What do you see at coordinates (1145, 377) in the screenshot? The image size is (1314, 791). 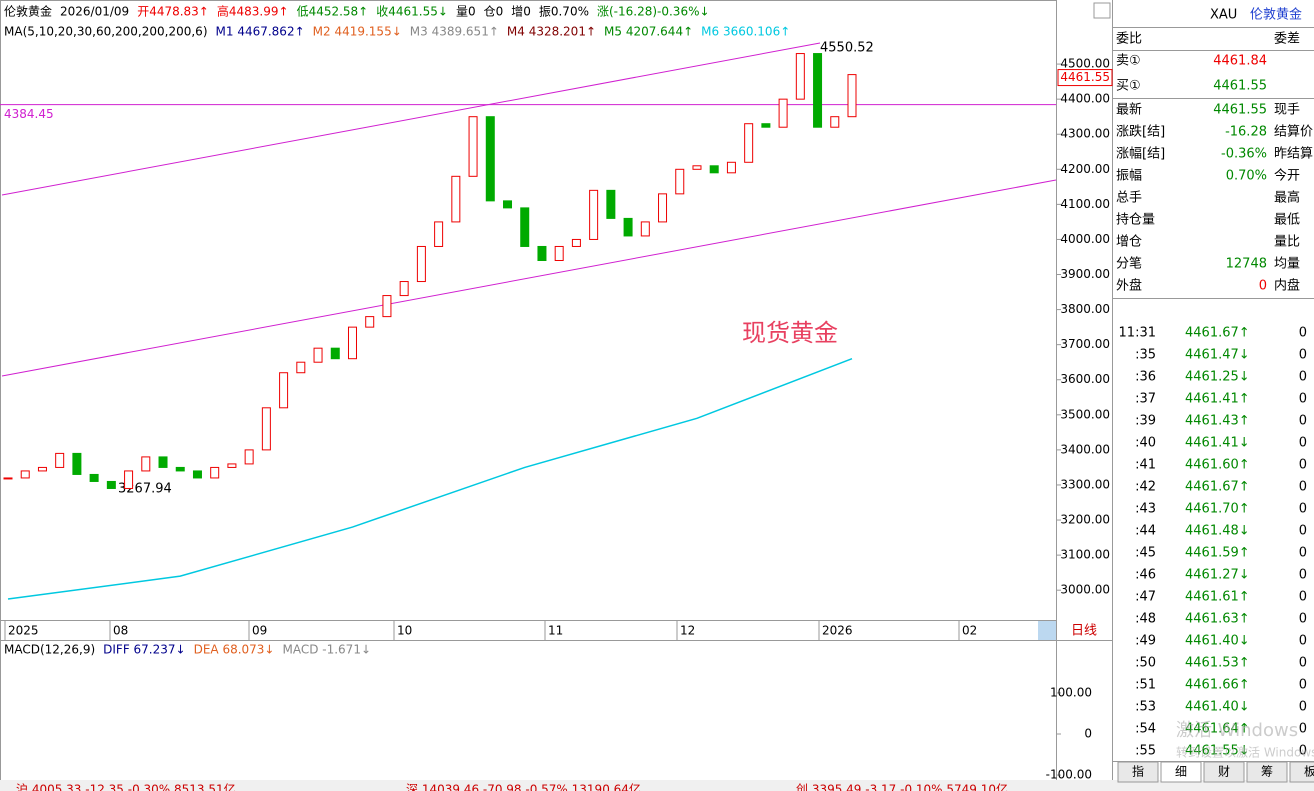 I see `tick-time: :36` at bounding box center [1145, 377].